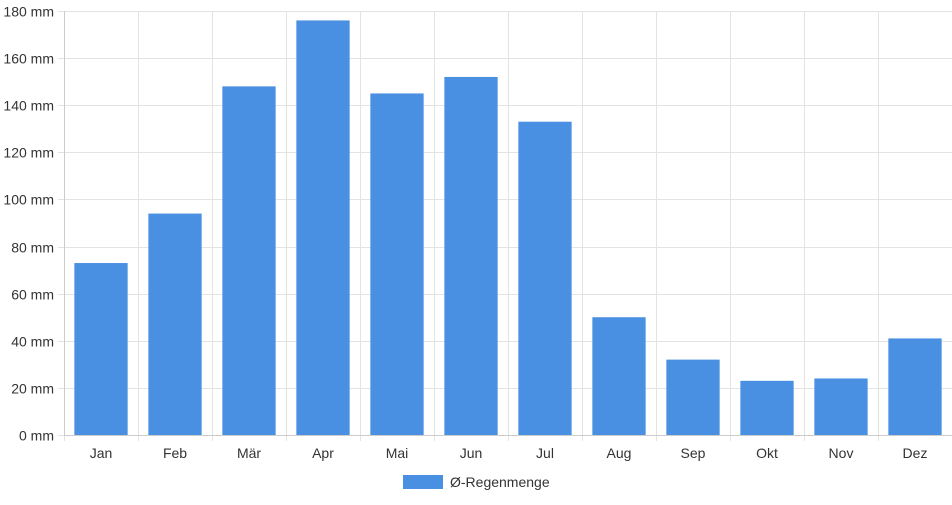 The image size is (952, 505). I want to click on y-tick-label: 60 mm, so click(32, 295).